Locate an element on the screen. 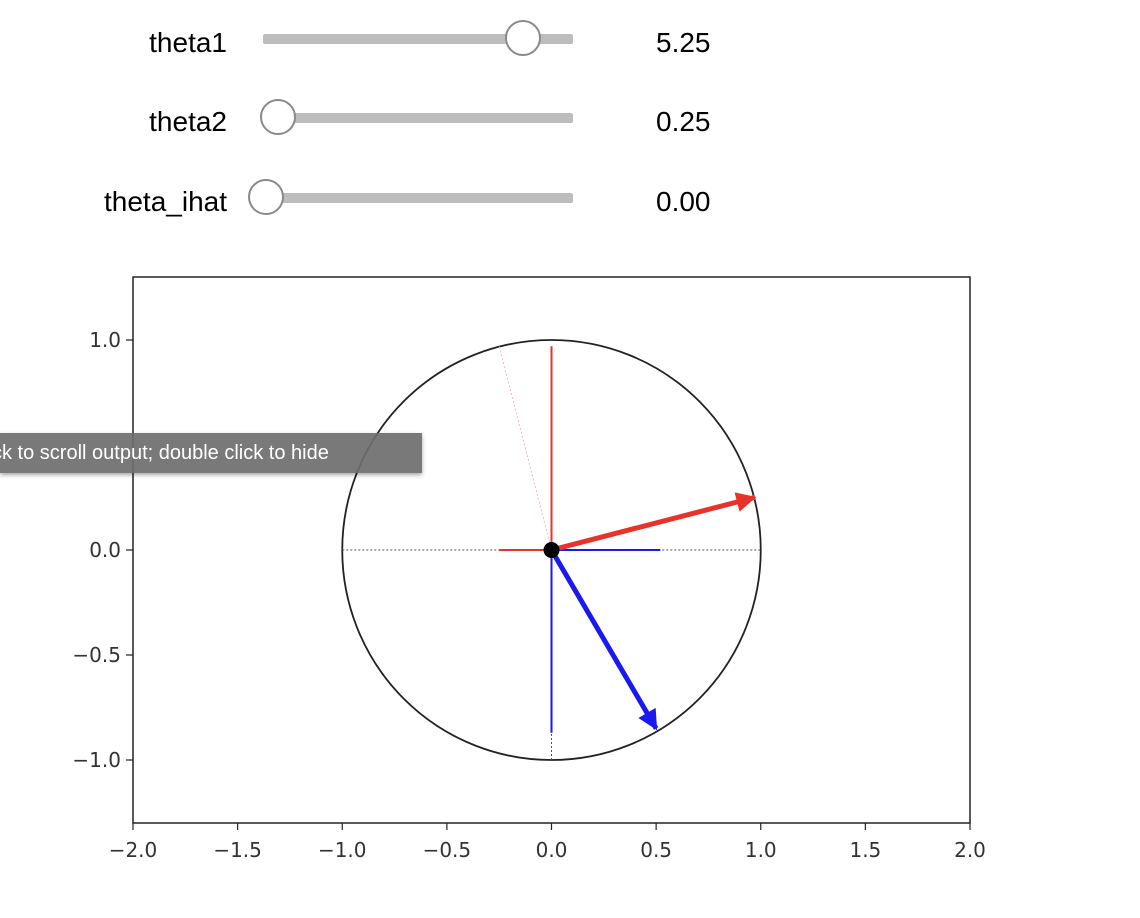 The image size is (1140, 918). x-tick-label: 1.5 is located at coordinates (865, 850).